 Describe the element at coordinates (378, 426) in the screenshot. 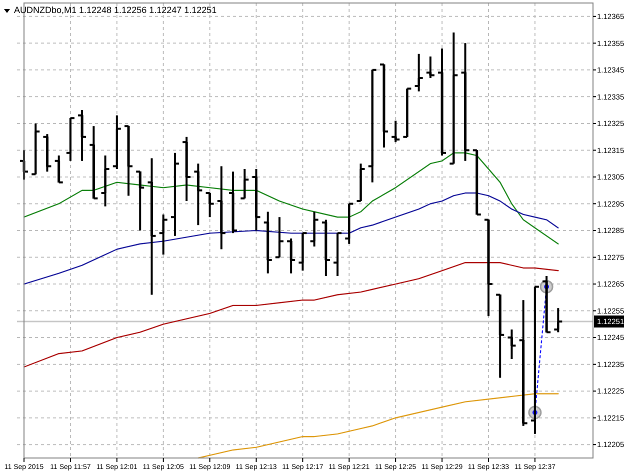

I see `line-series` at that location.